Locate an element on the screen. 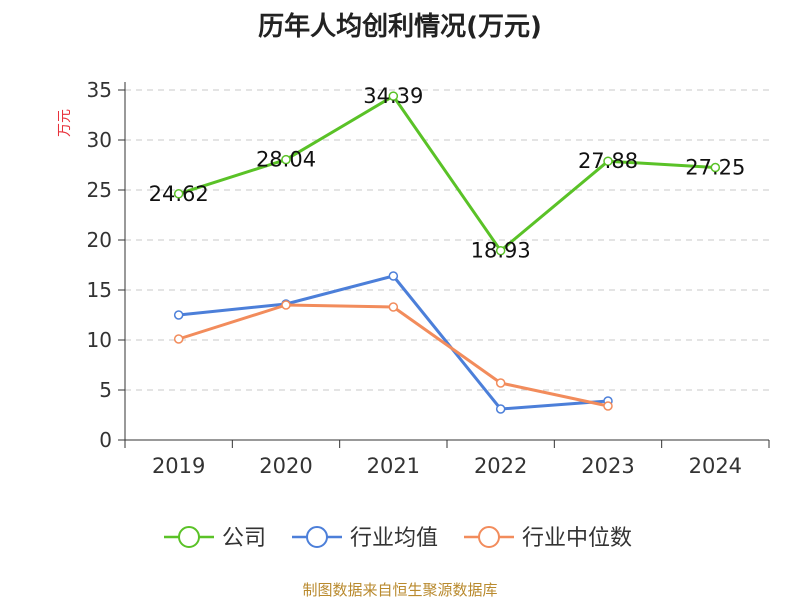 This screenshot has height=600, width=800. data-label: 24.62 is located at coordinates (179, 194).